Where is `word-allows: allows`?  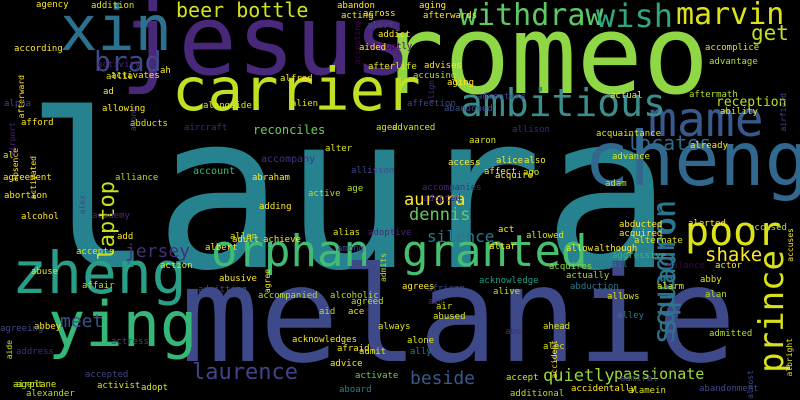 word-allows: allows is located at coordinates (623, 297).